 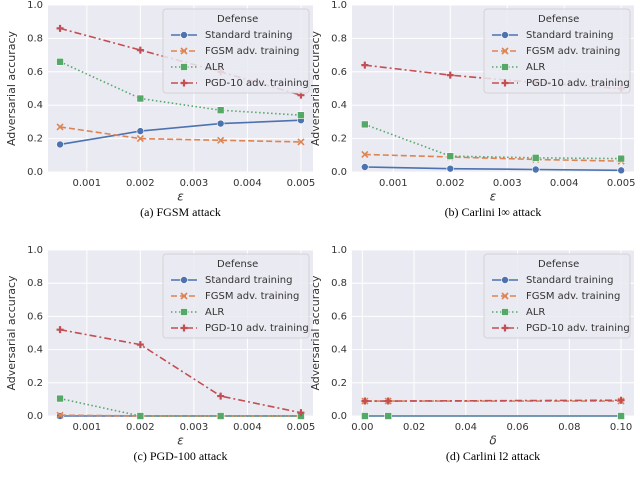 I want to click on x-tick-label: 0.10, so click(x=621, y=427).